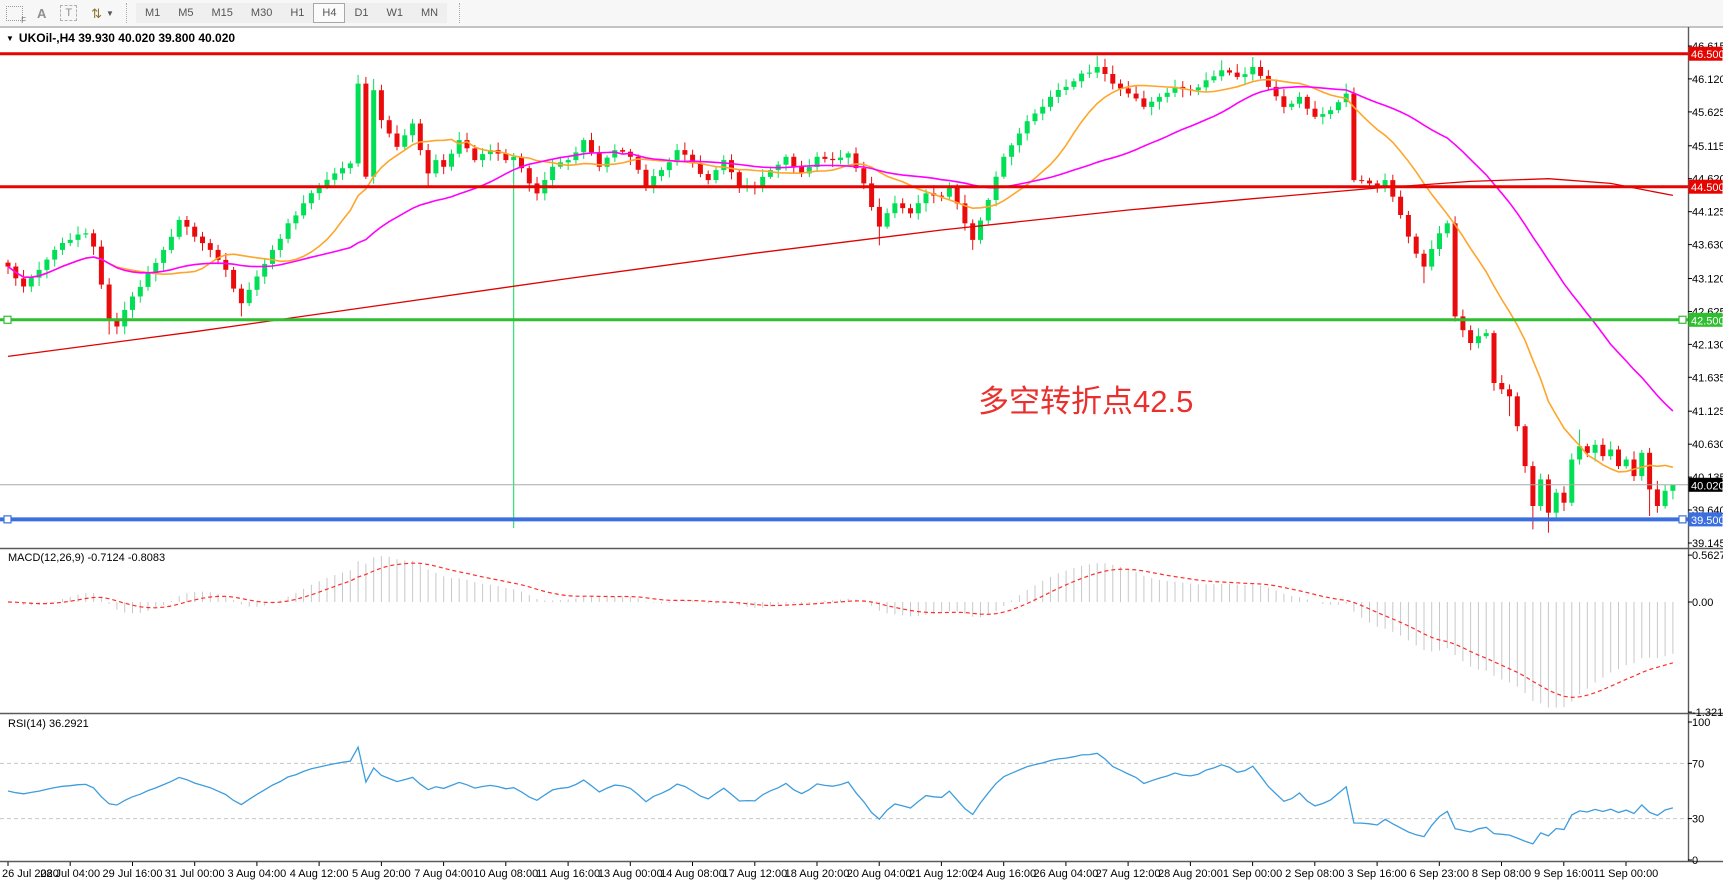  I want to click on svg-text: 46.500, so click(1707, 55).